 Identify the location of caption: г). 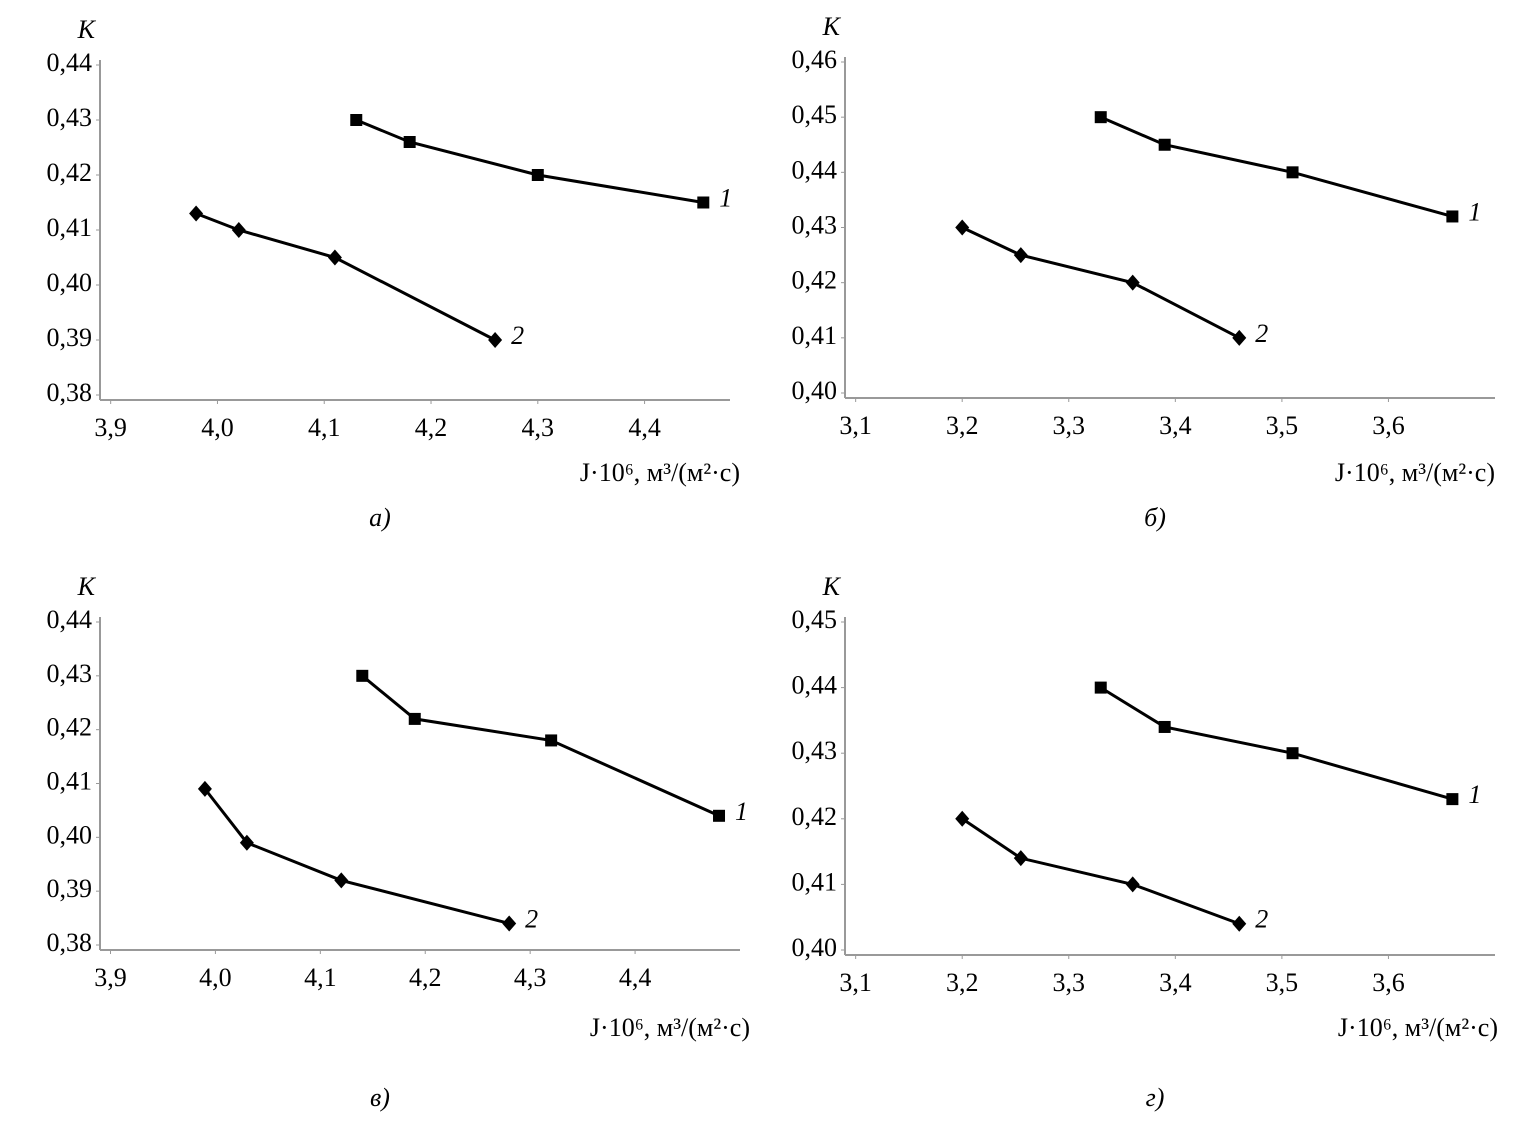
(1155, 1097).